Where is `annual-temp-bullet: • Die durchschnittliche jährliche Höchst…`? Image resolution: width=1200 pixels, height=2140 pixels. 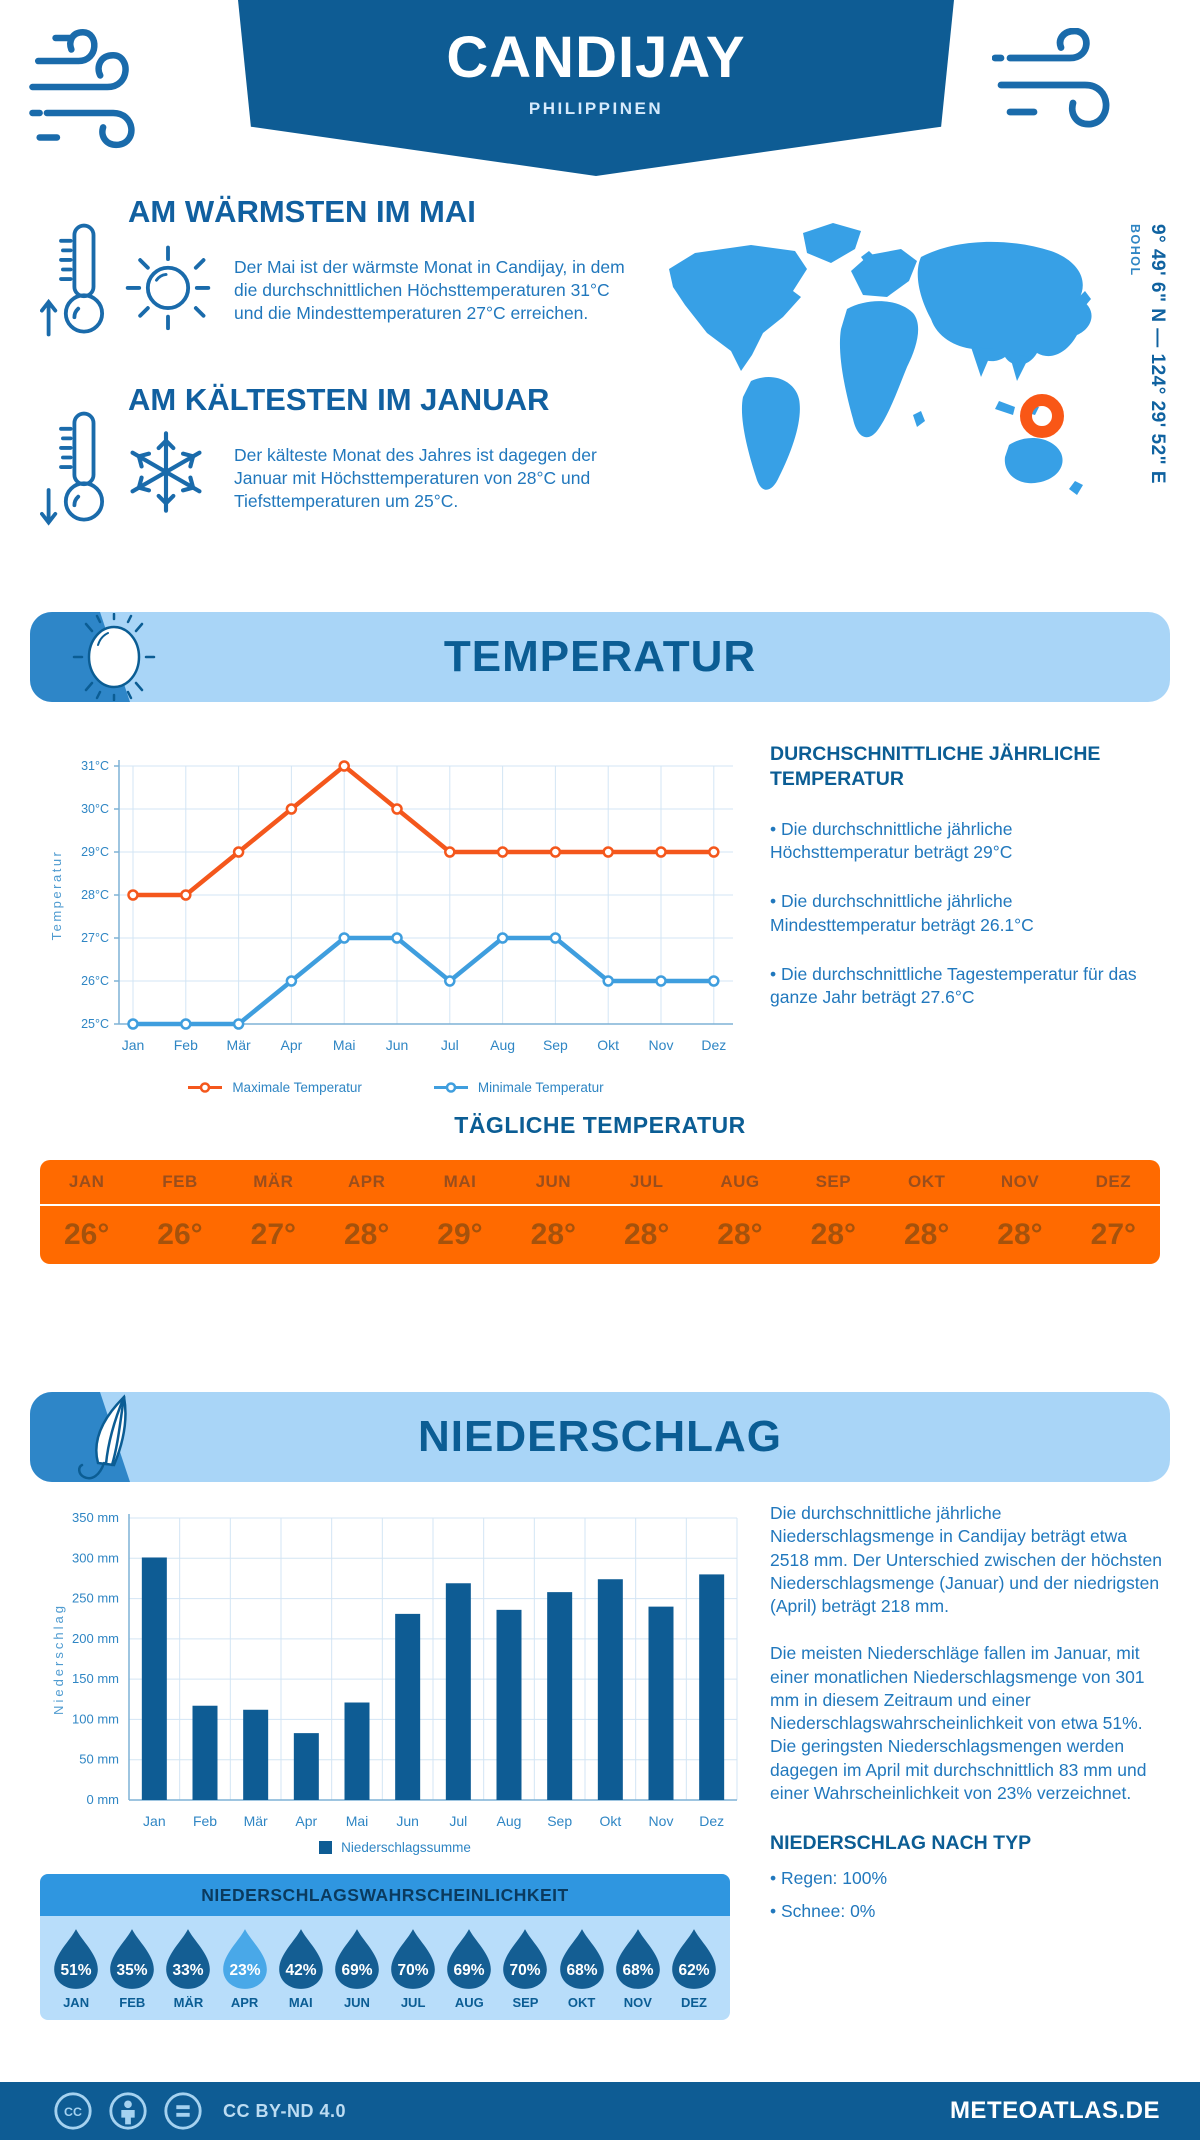 annual-temp-bullet: • Die durchschnittliche jährliche Höchst… is located at coordinates (891, 840).